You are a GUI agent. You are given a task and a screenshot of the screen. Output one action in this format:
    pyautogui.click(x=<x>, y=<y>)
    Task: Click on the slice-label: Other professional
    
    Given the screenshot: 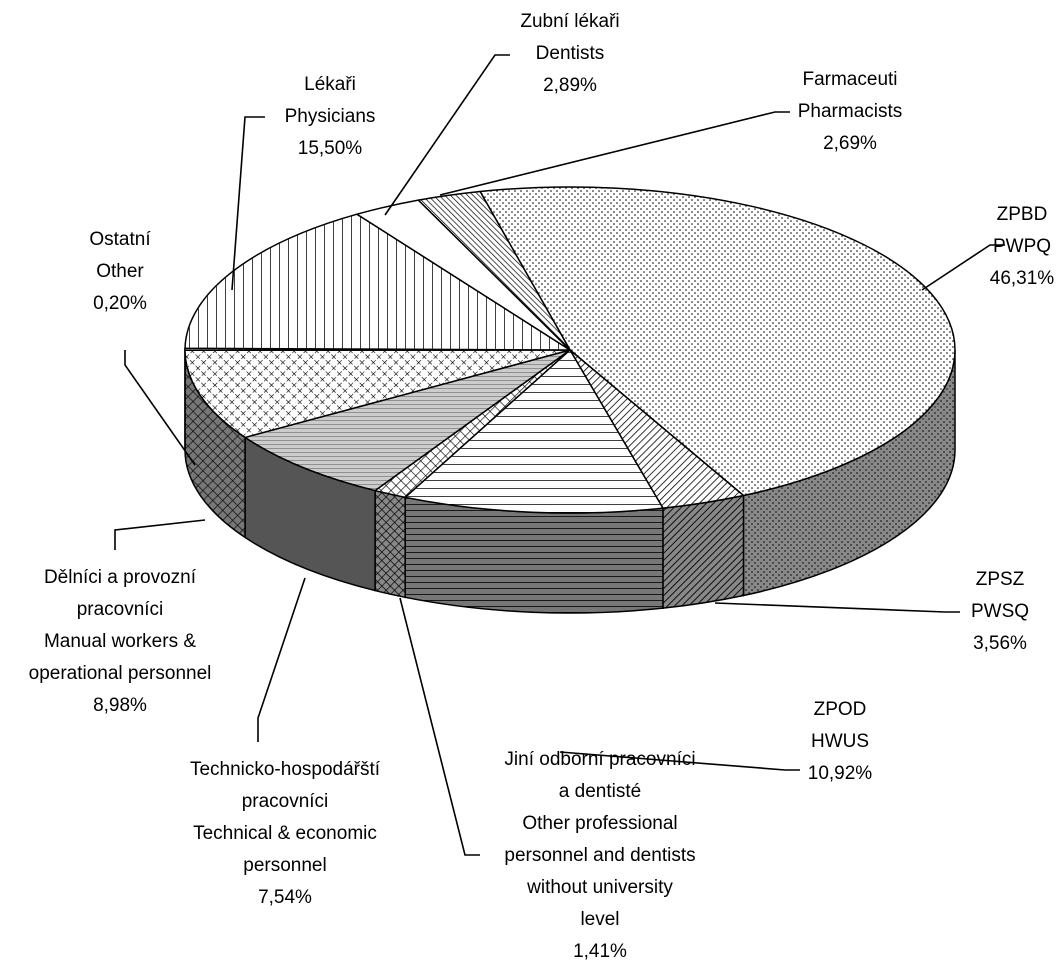 What is the action you would take?
    pyautogui.click(x=599, y=823)
    